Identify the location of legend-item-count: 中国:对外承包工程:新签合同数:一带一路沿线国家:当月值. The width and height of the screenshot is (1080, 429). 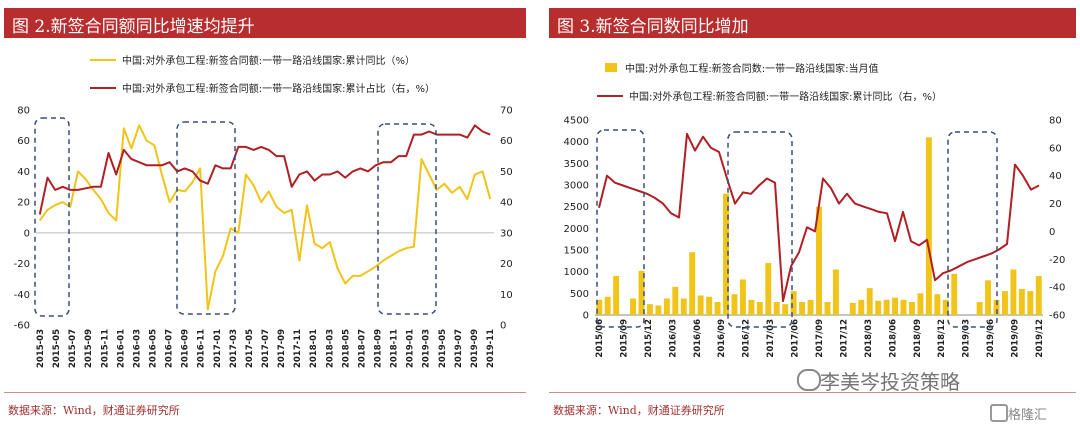
(737, 67).